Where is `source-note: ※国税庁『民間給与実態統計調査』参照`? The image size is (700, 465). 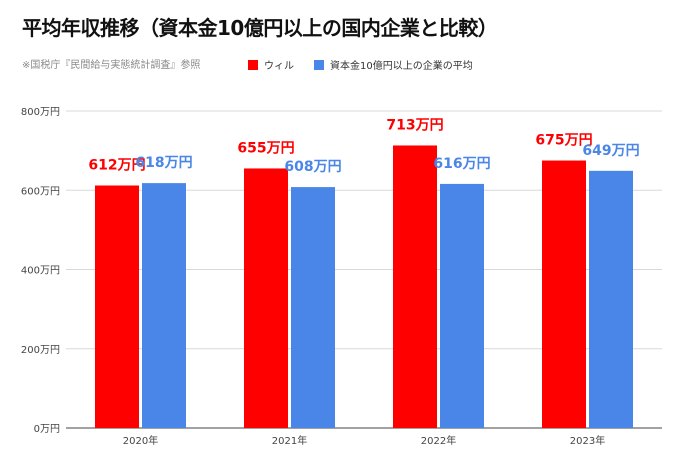 source-note: ※国税庁『民間給与実態統計調査』参照 is located at coordinates (111, 65).